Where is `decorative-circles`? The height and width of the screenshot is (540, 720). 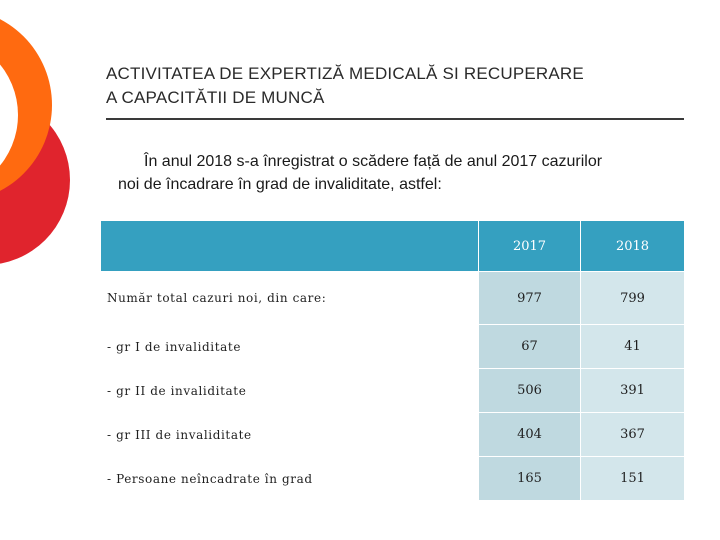 decorative-circles is located at coordinates (35, 141).